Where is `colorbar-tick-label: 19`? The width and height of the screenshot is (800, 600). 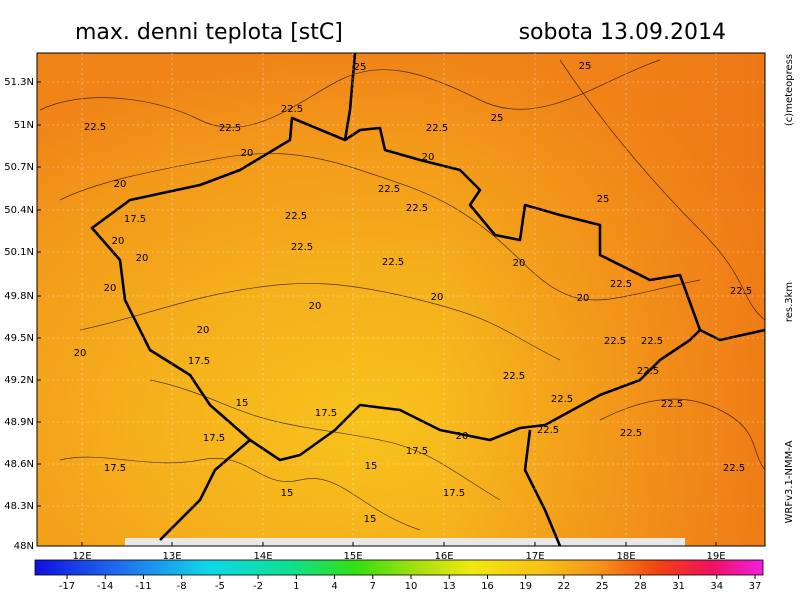
colorbar-tick-label: 19 is located at coordinates (525, 586).